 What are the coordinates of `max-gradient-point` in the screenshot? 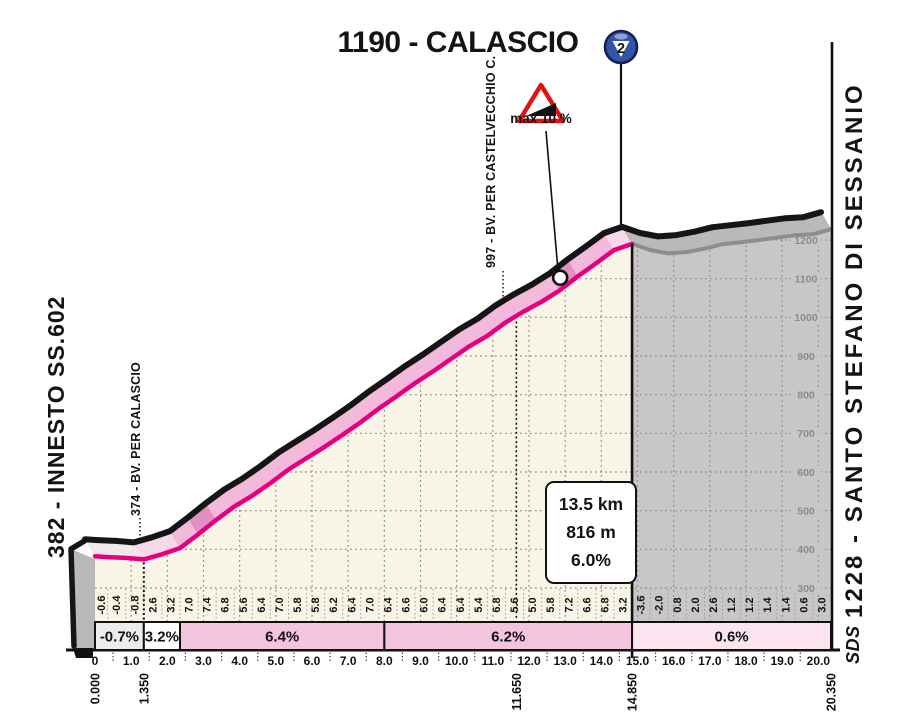 It's located at (560, 277).